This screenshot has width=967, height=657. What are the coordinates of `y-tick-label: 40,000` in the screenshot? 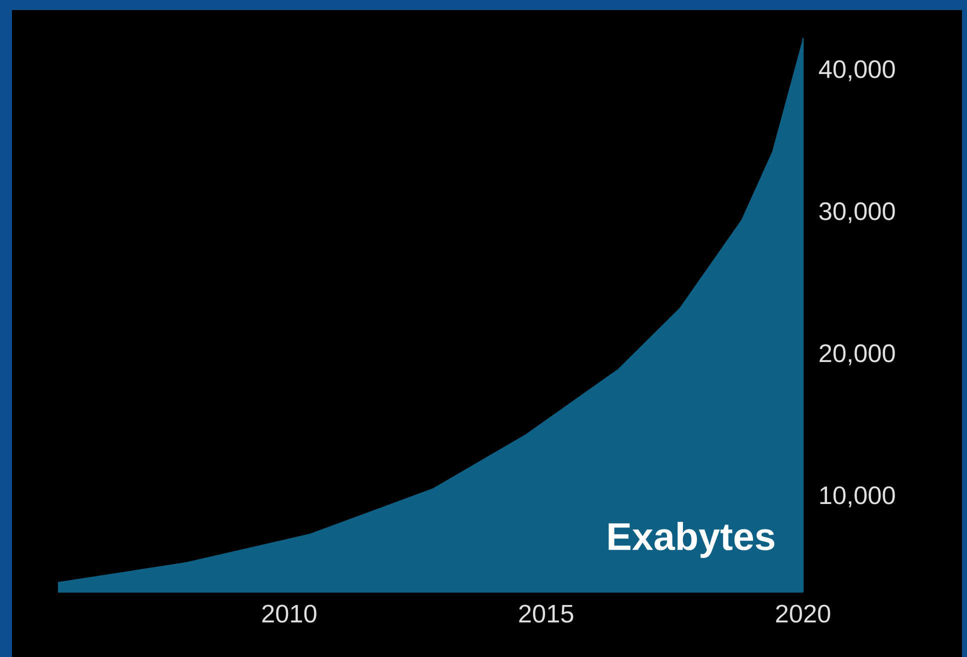 It's located at (856, 71).